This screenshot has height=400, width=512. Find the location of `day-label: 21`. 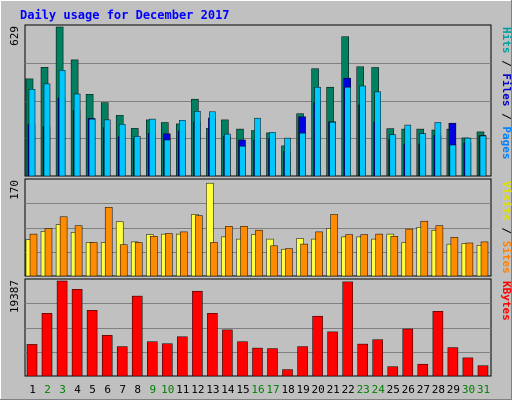

day-label: 21 is located at coordinates (333, 389).